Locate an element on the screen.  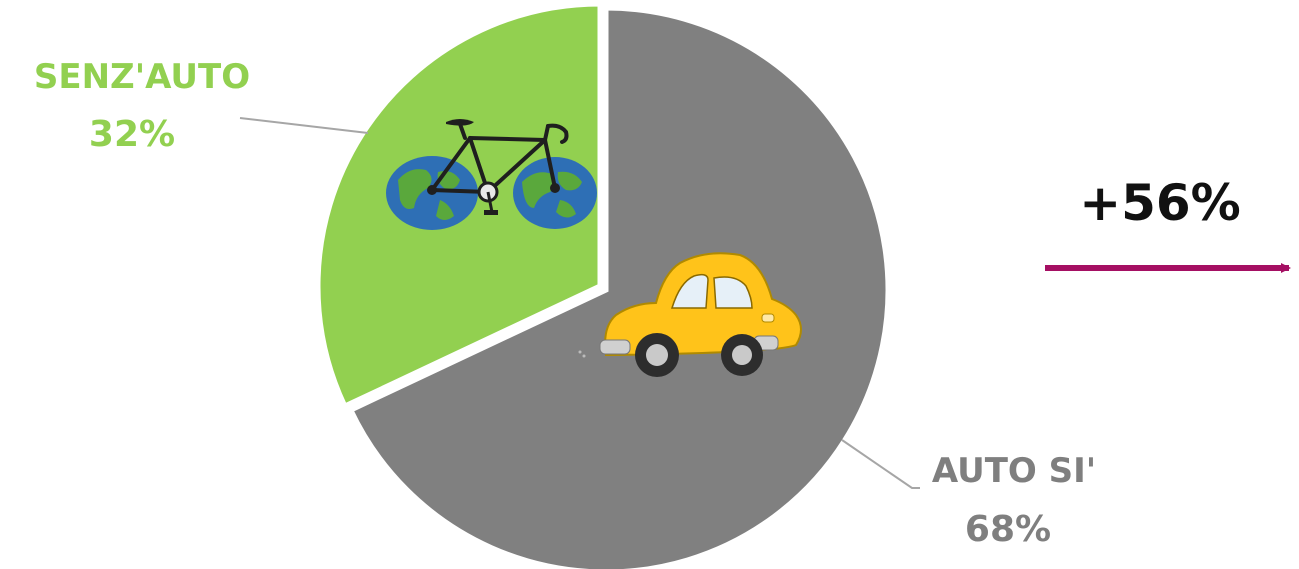
leader-line-senz-auto is located at coordinates (304, 125).